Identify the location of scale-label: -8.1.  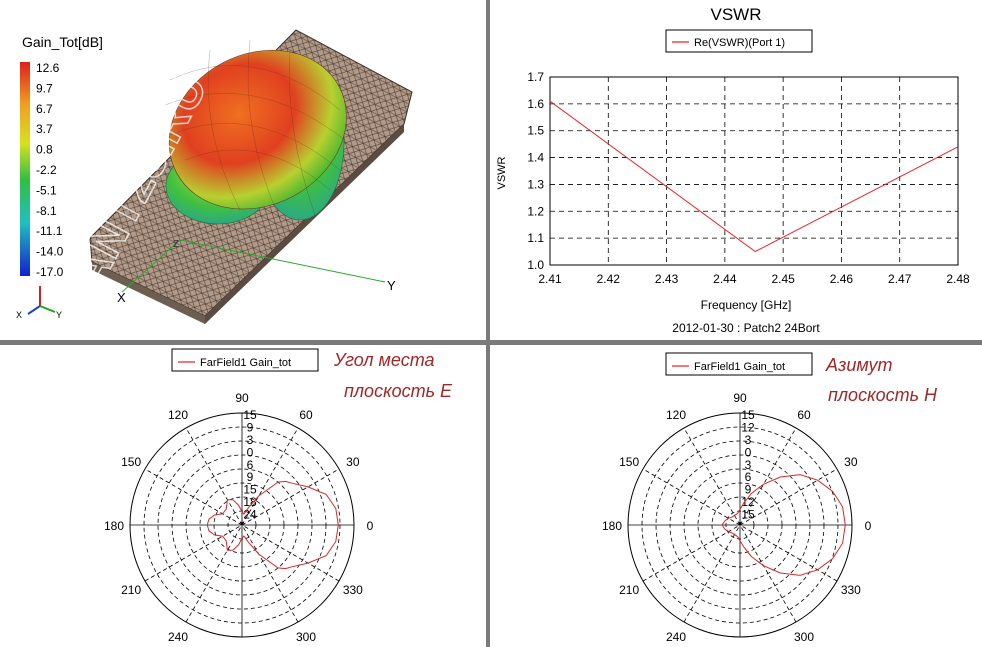
(46, 211).